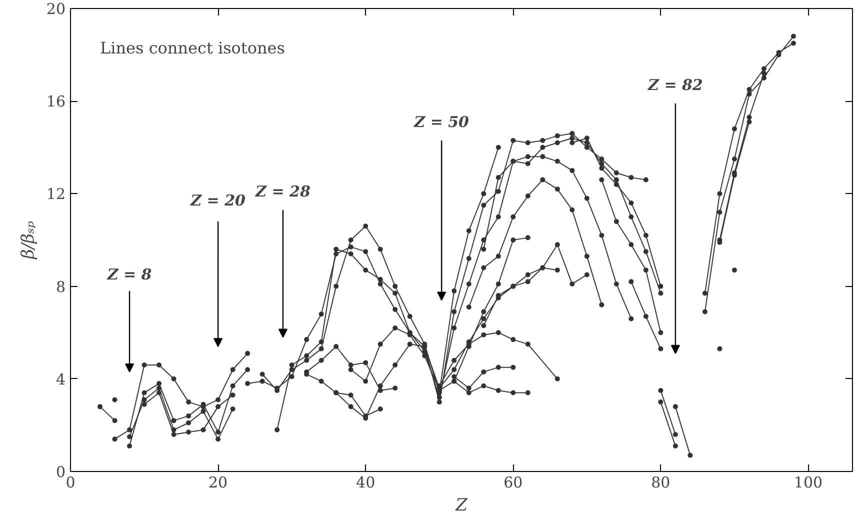 The height and width of the screenshot is (521, 862). Describe the element at coordinates (441, 121) in the screenshot. I see `annotation: Z = 50` at that location.